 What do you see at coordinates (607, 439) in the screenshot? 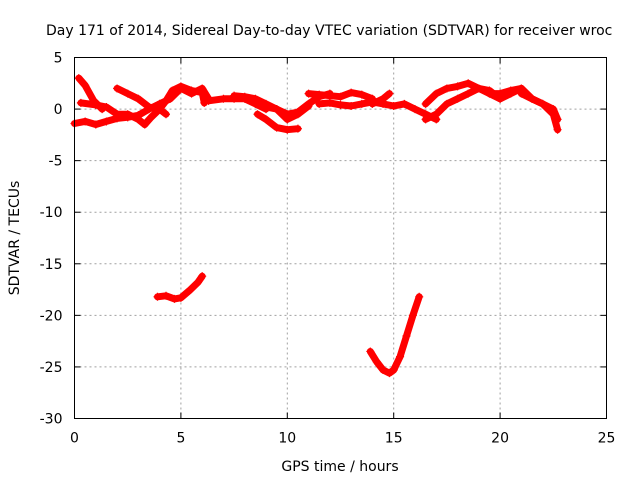
I see `x-tick-label: 25` at bounding box center [607, 439].